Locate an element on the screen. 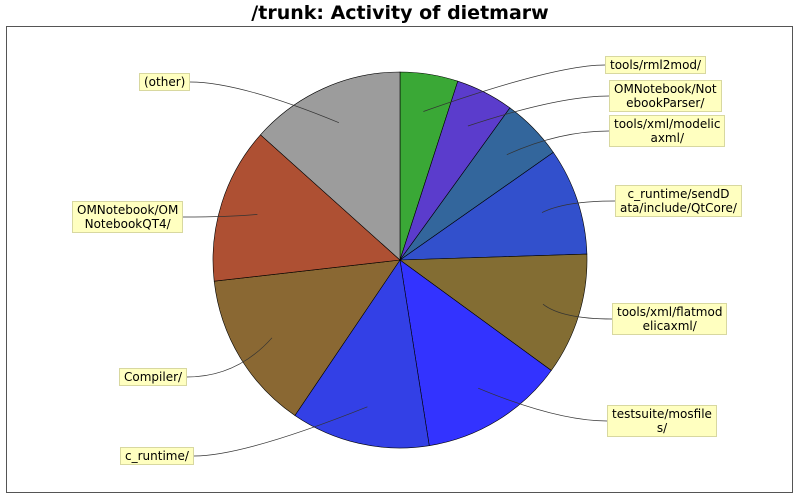 The height and width of the screenshot is (500, 800). slice-label-2: OMNotebook/Not ebookParser/ is located at coordinates (665, 96).